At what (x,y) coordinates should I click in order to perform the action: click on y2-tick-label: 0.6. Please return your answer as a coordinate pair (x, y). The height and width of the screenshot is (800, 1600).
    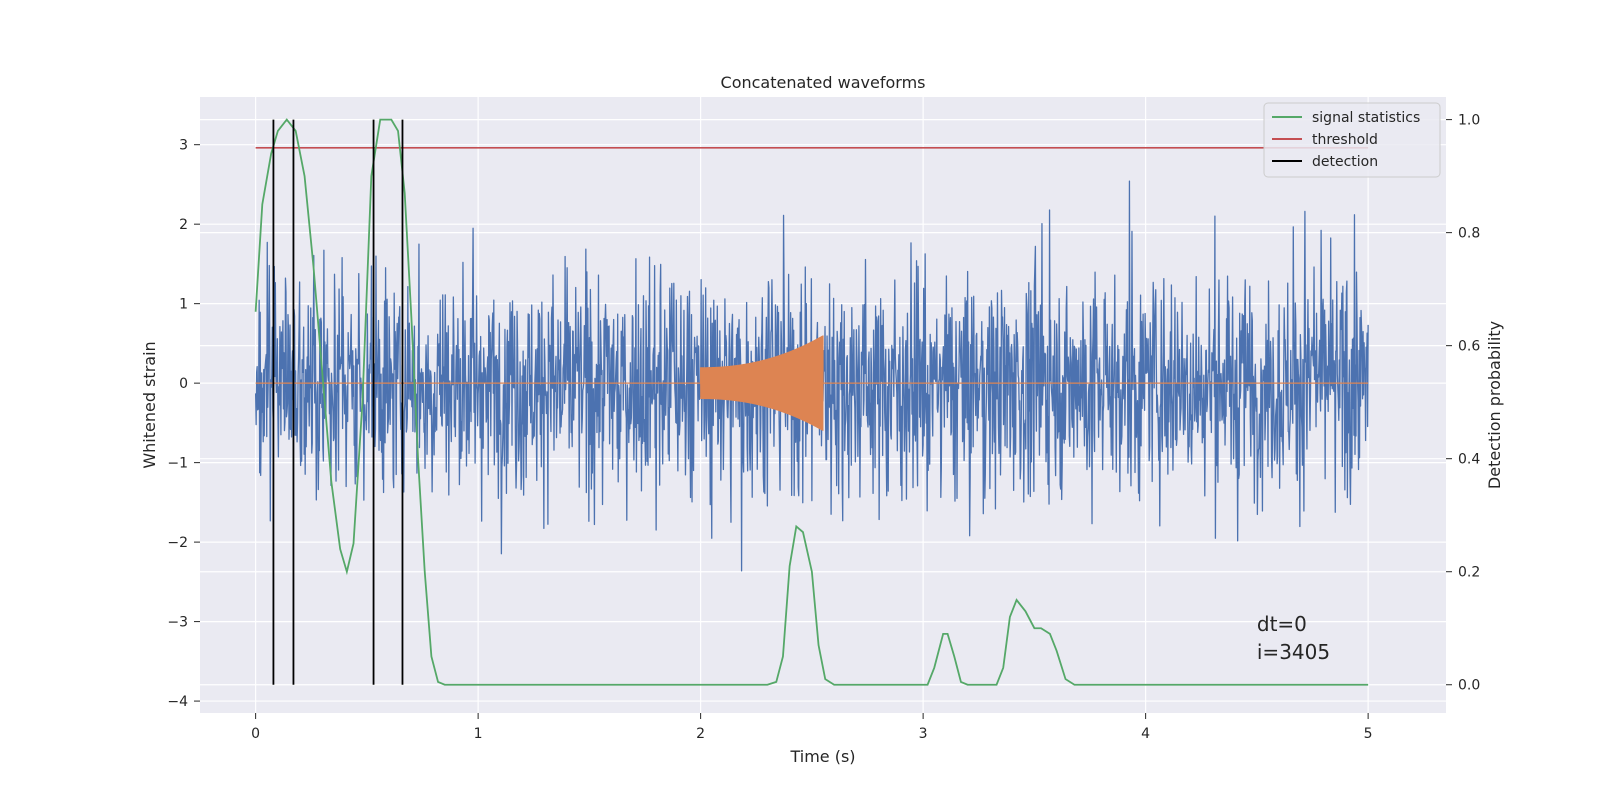
    Looking at the image, I should click on (1469, 347).